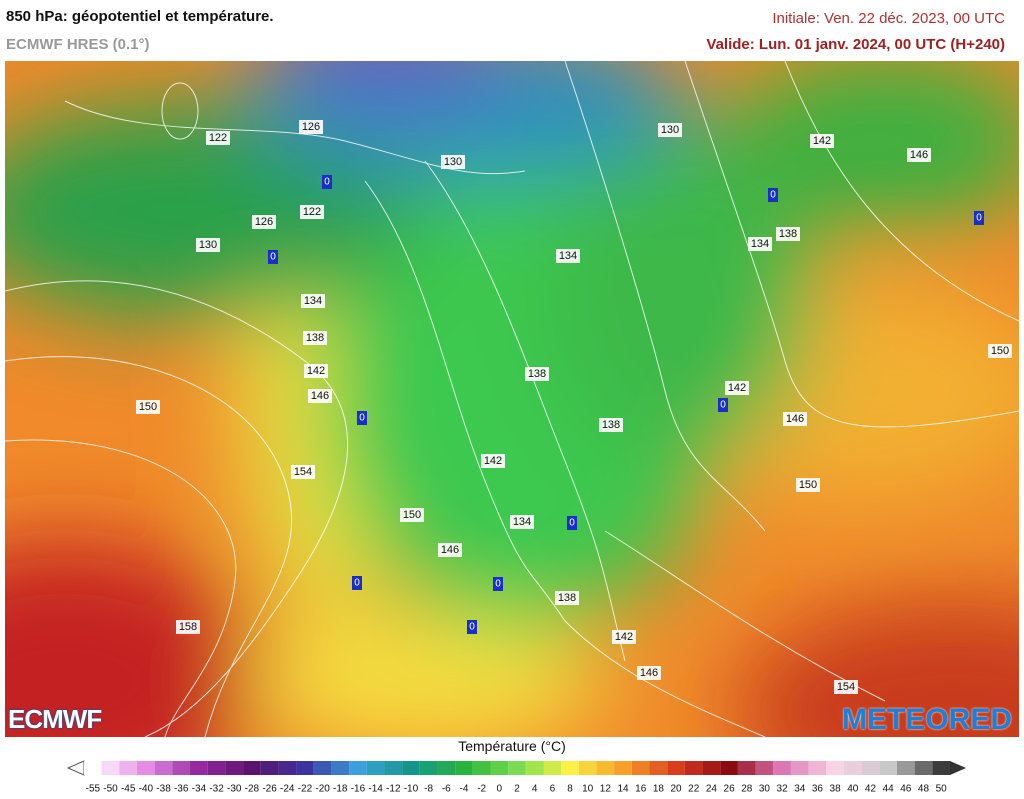 Image resolution: width=1024 pixels, height=799 pixels. I want to click on legend-label: 30, so click(765, 789).